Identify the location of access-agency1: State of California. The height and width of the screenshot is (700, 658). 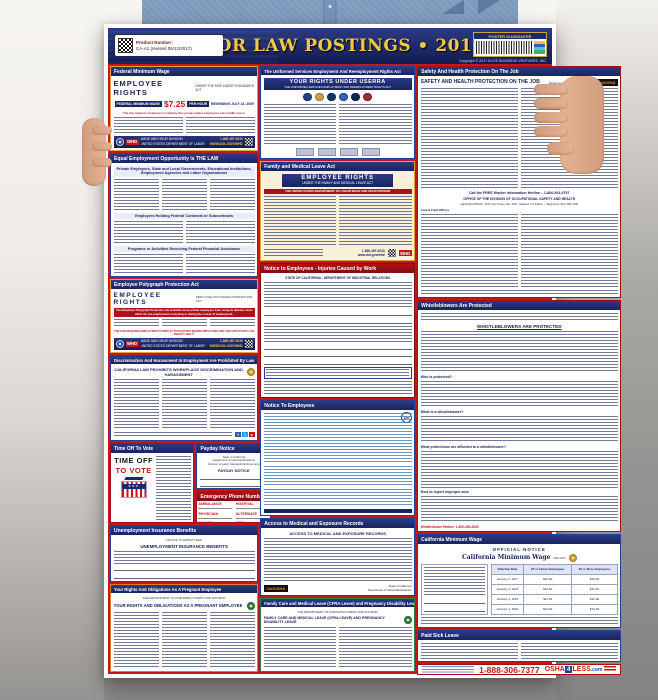
(400, 586).